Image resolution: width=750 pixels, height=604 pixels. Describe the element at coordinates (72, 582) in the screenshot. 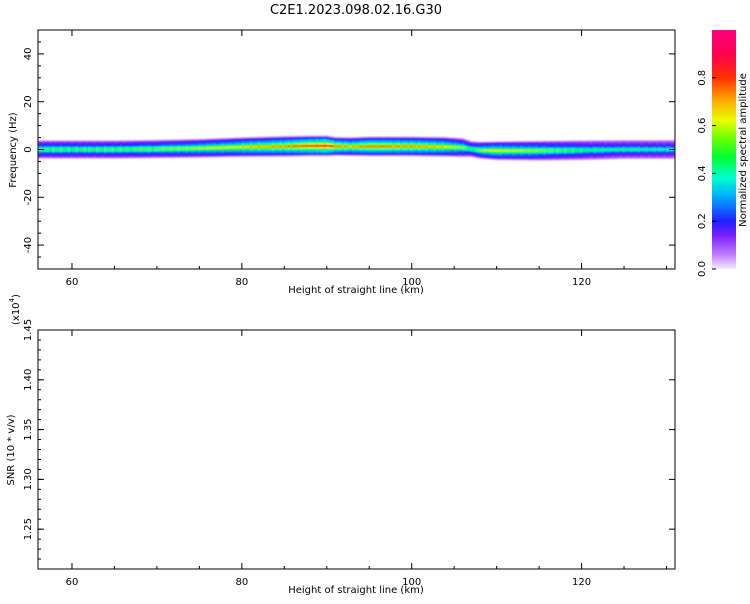

I see `x-tick-label: 60` at that location.